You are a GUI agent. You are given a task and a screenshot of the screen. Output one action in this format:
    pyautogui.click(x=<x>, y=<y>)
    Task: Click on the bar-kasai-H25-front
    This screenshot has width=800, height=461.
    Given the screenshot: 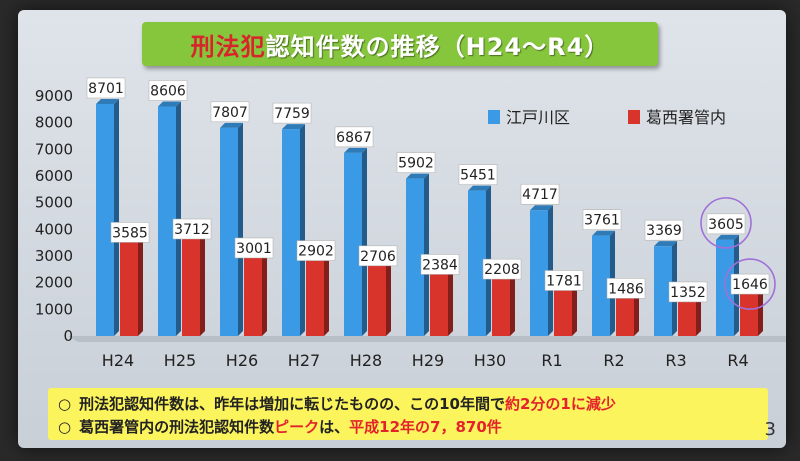 What is the action you would take?
    pyautogui.click(x=191, y=286)
    